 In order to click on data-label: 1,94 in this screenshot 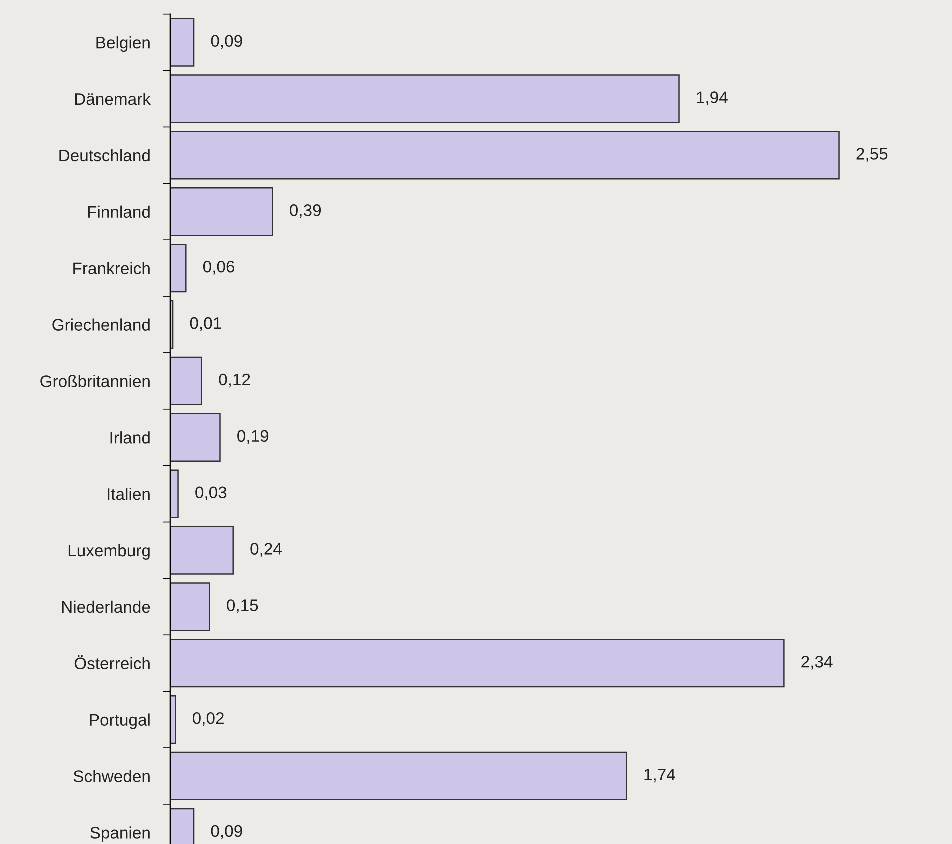, I will do `click(712, 99)`.